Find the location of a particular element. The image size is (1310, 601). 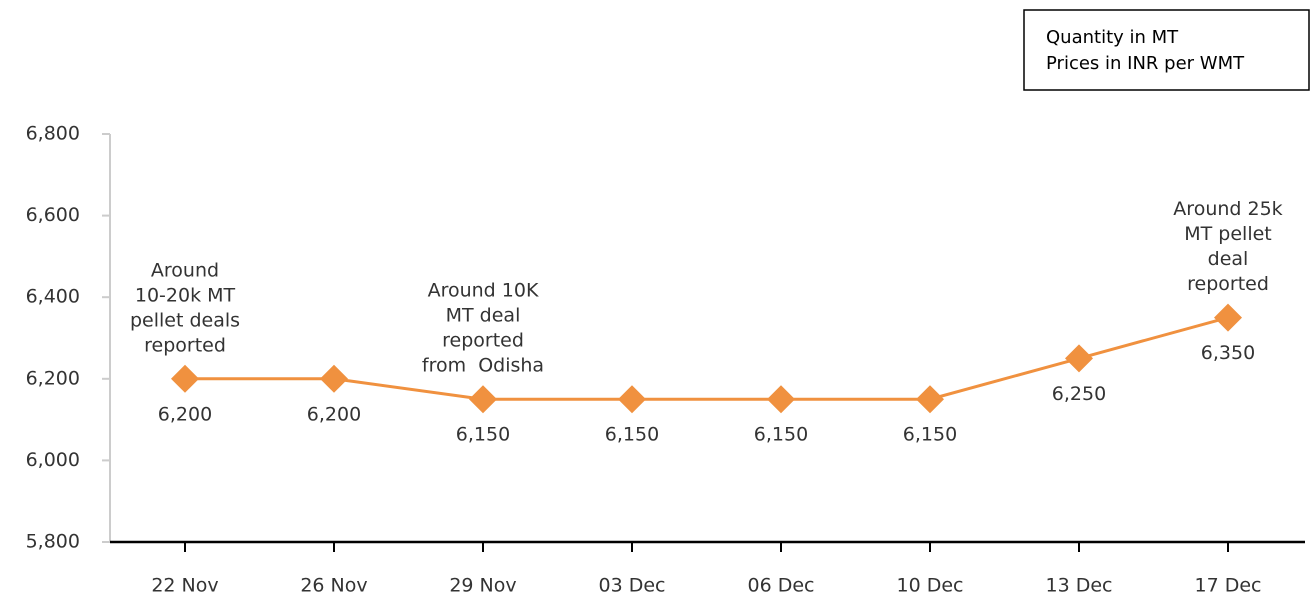

y-tick-label: 6,000 is located at coordinates (53, 460).